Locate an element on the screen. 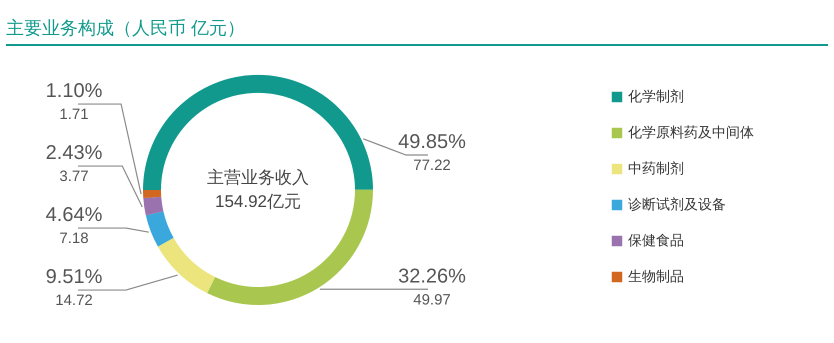  data-label: 7.18 is located at coordinates (74, 239).